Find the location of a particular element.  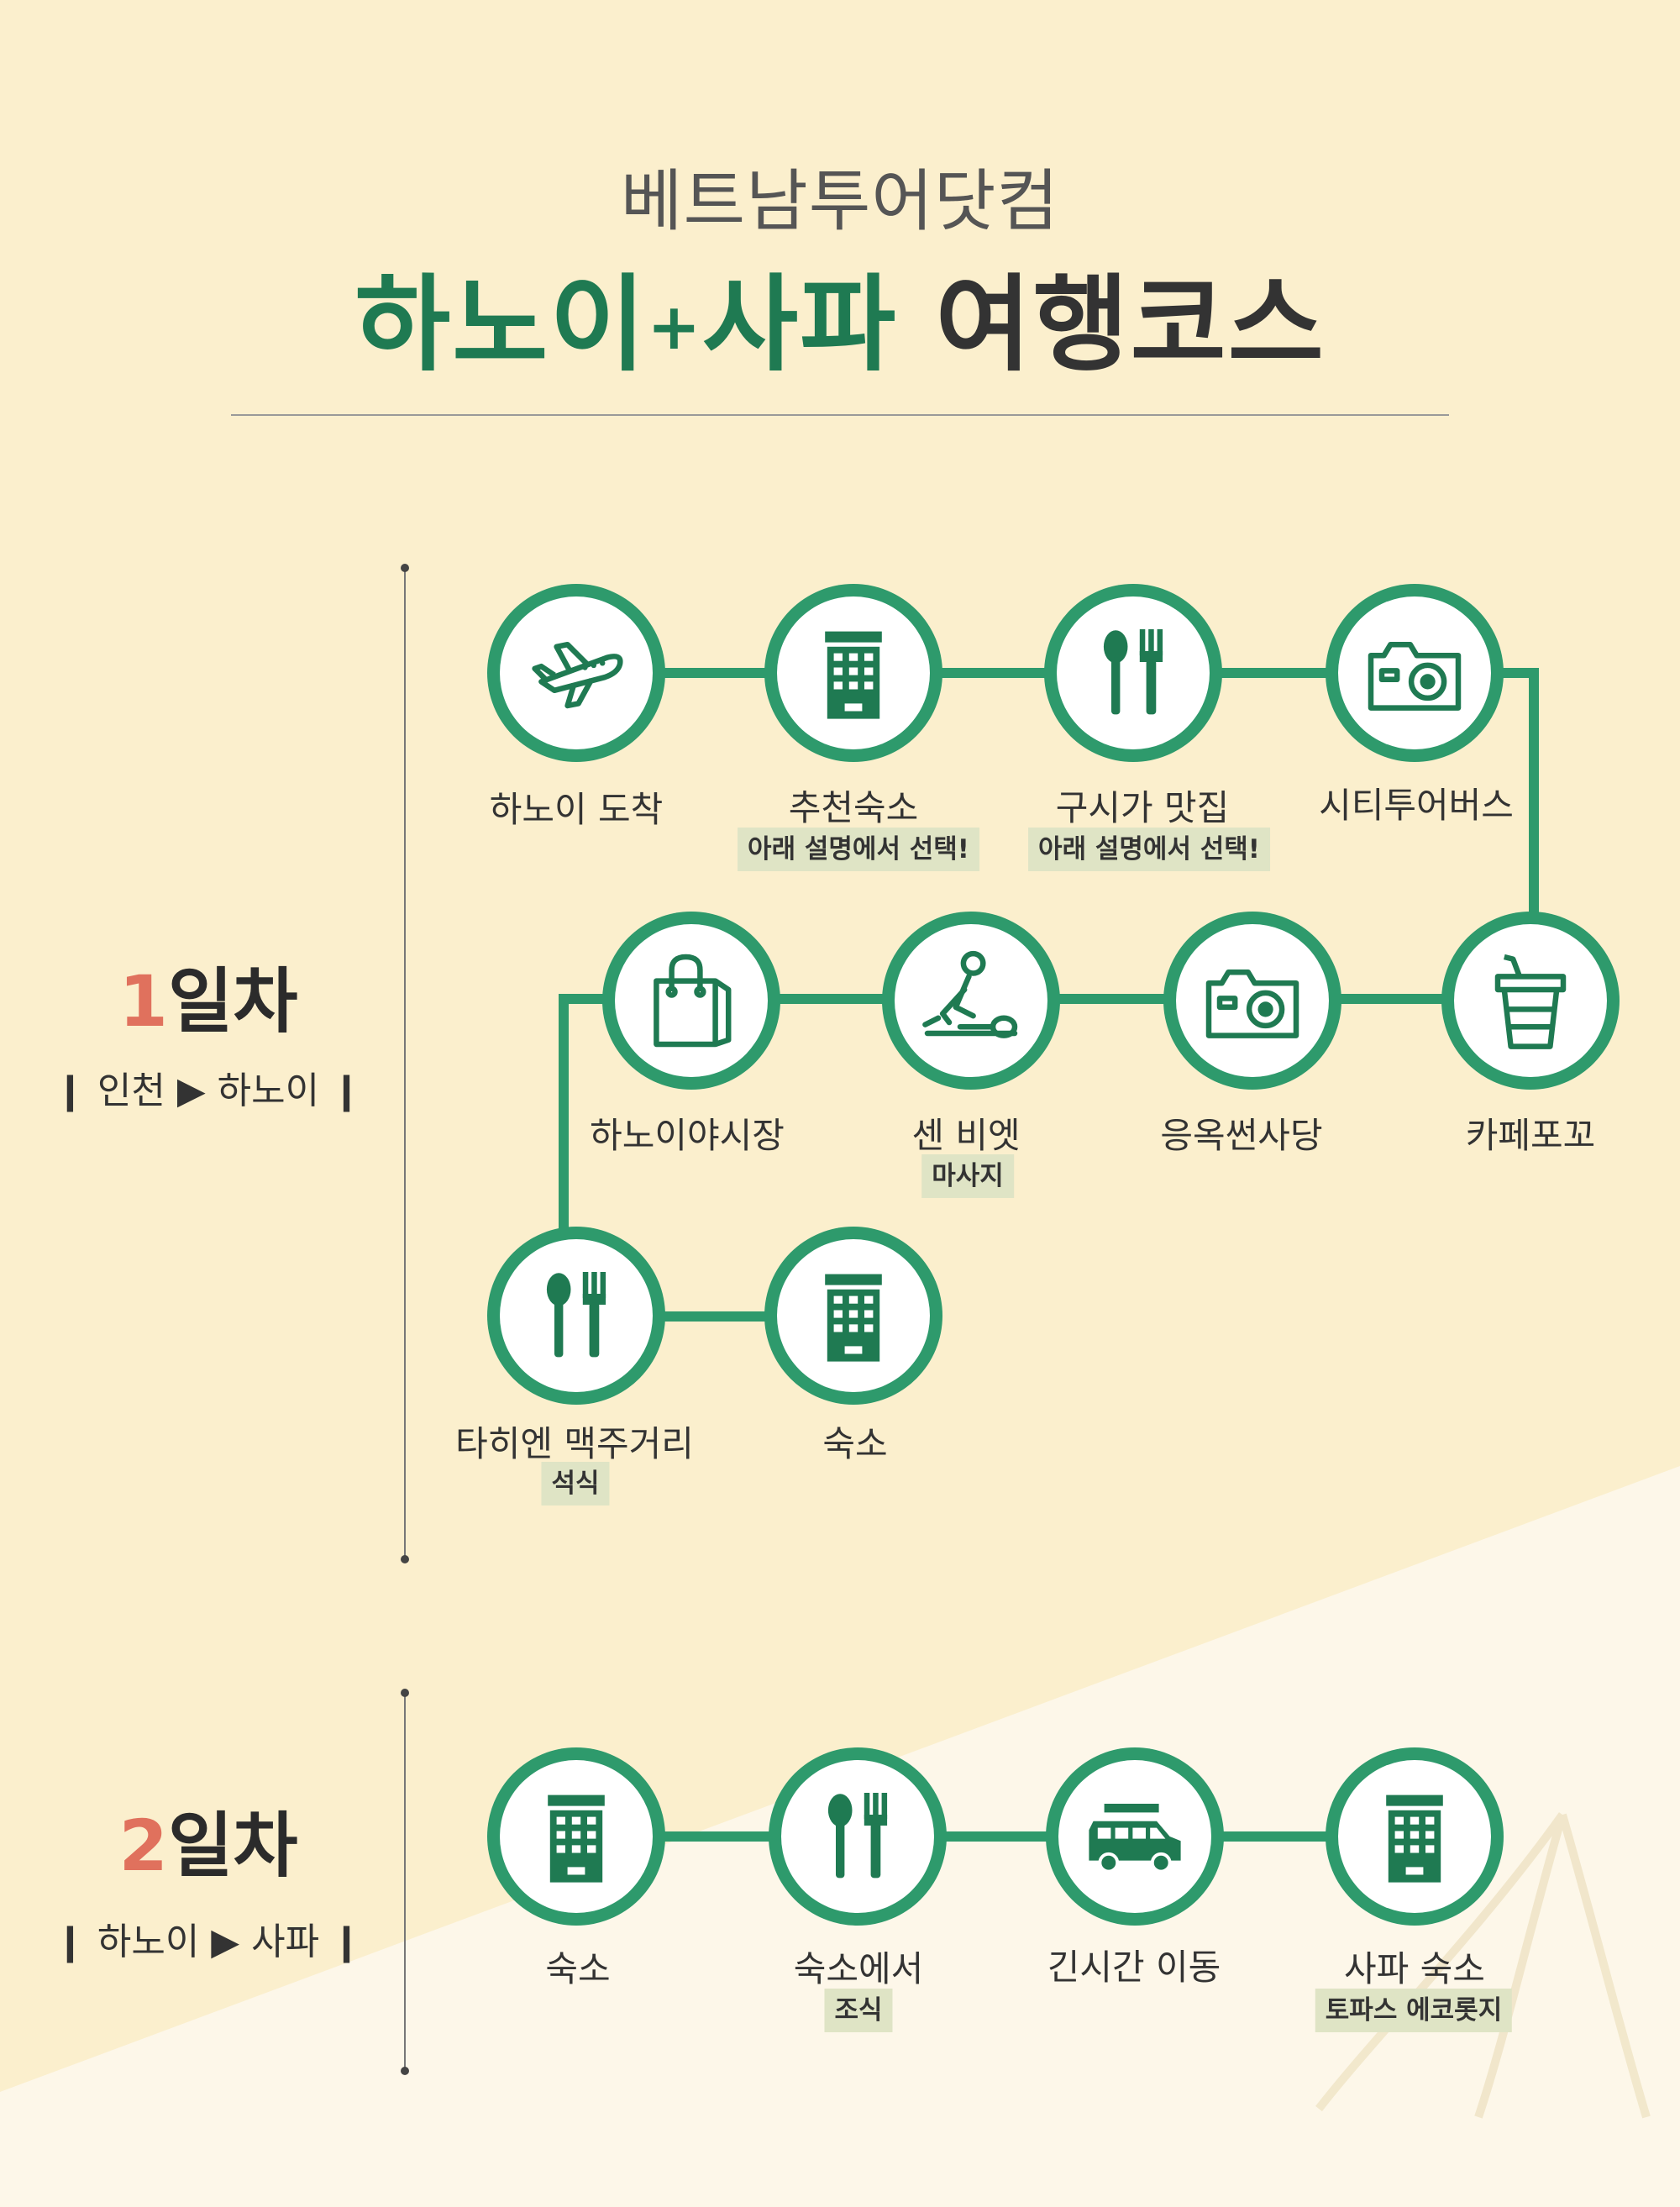

stop-label: 구시가 맛집 is located at coordinates (1142, 808).